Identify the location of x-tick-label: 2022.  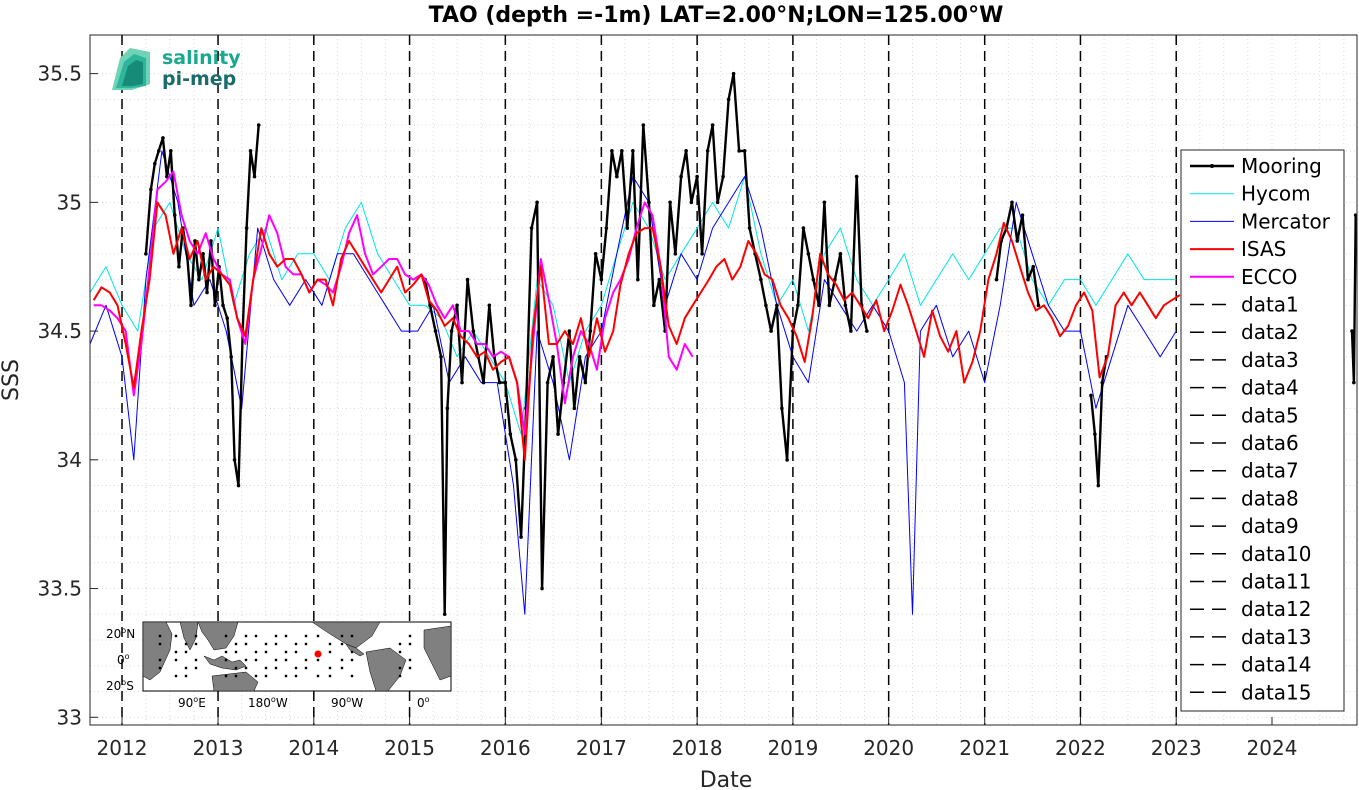
(1080, 748).